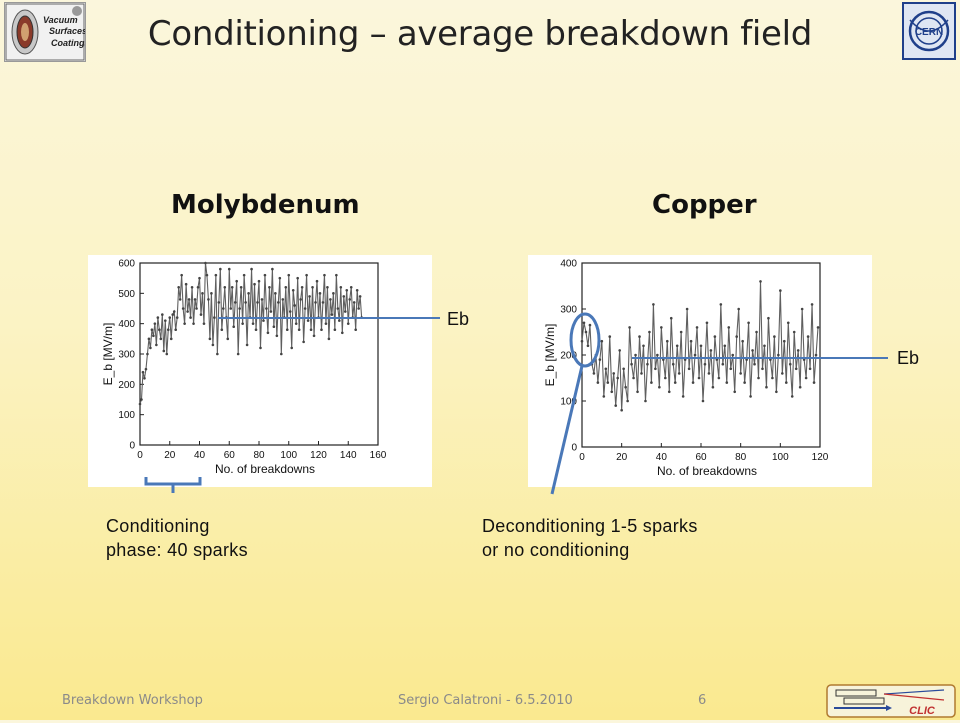  What do you see at coordinates (251, 333) in the screenshot?
I see `molybdenum-series-line` at bounding box center [251, 333].